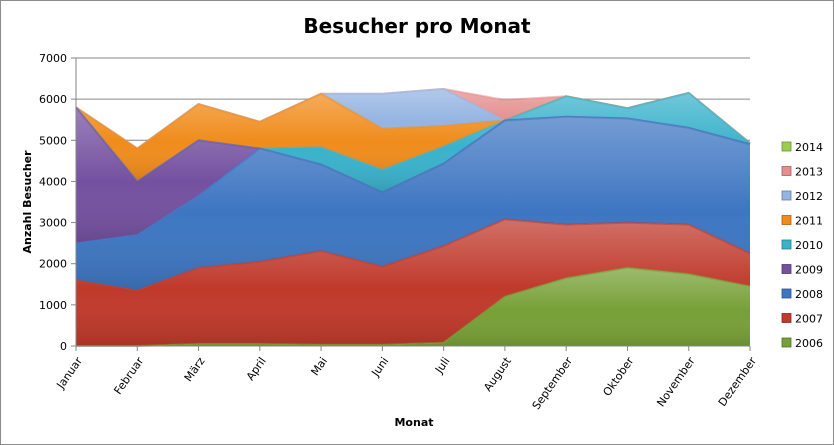 The width and height of the screenshot is (834, 445). What do you see at coordinates (53, 58) in the screenshot?
I see `y-tick-label: 7000` at bounding box center [53, 58].